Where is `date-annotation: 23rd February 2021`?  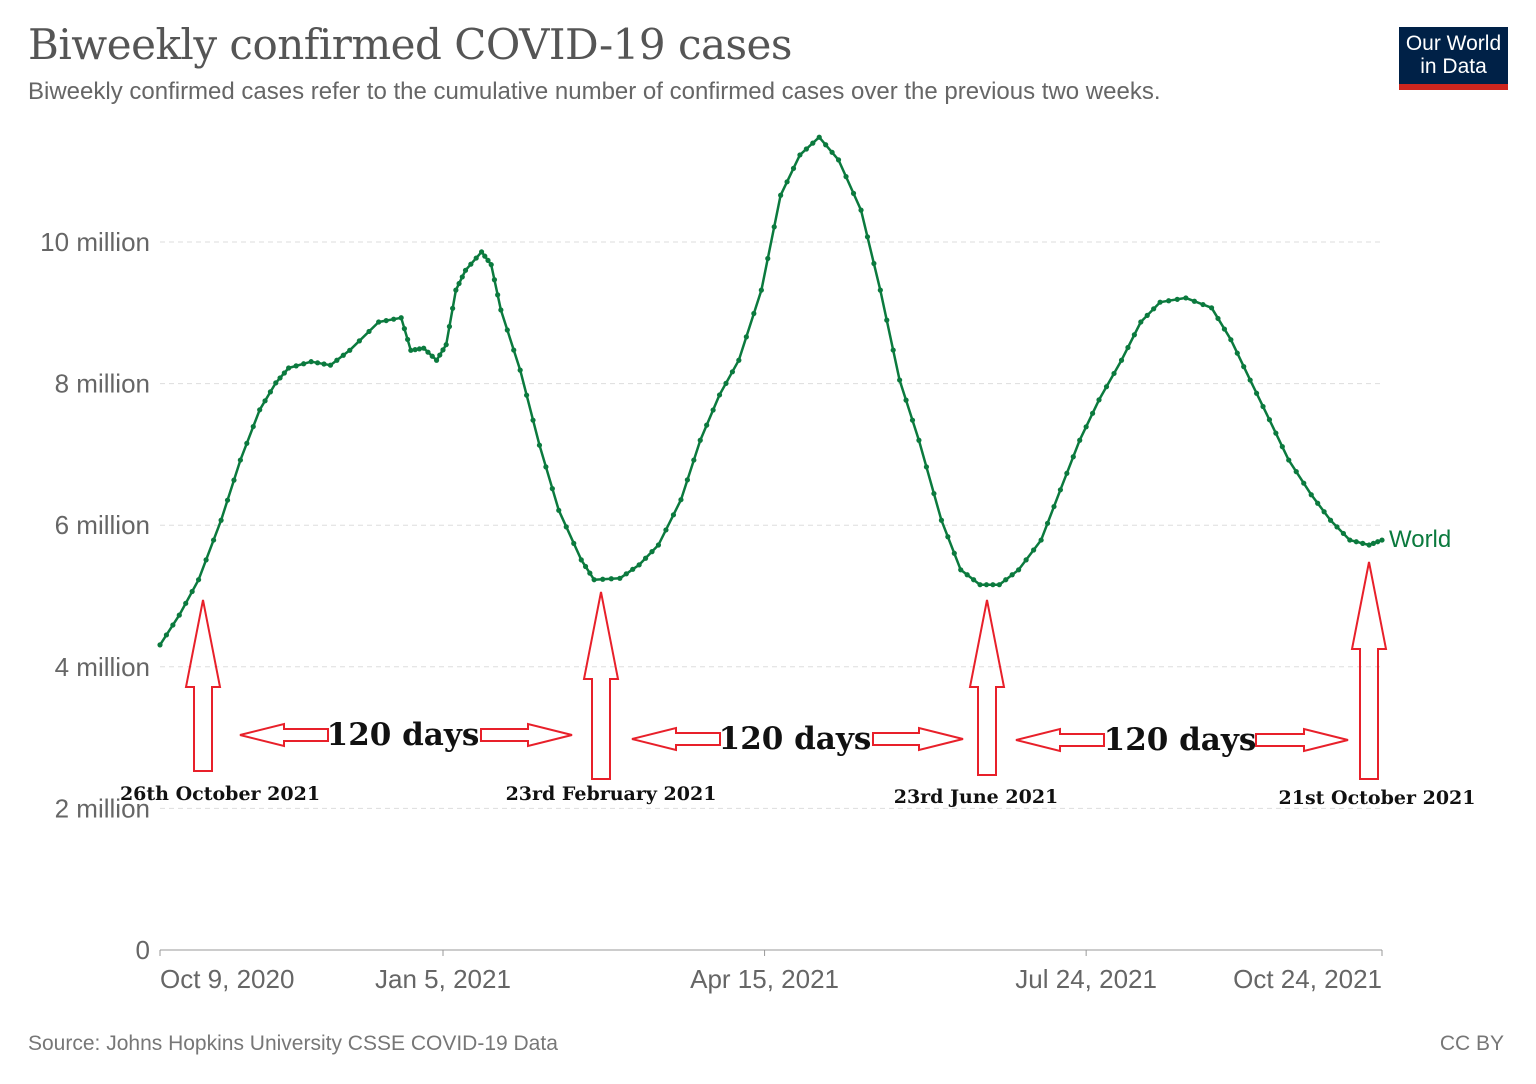 date-annotation: 23rd February 2021 is located at coordinates (611, 794).